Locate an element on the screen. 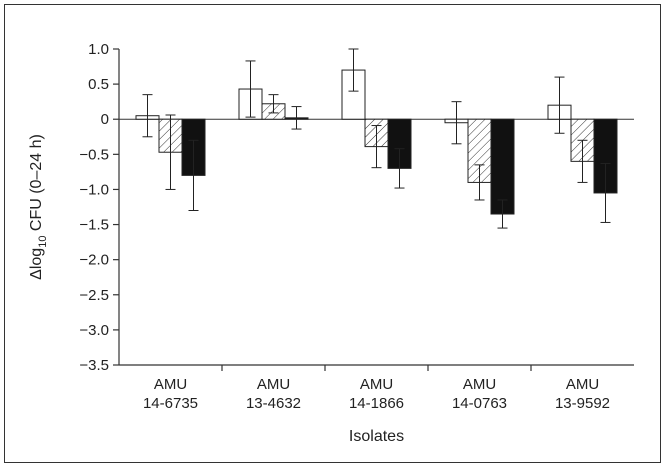 This screenshot has width=667, height=469. y-tick-label: −1.5 is located at coordinates (94, 225).